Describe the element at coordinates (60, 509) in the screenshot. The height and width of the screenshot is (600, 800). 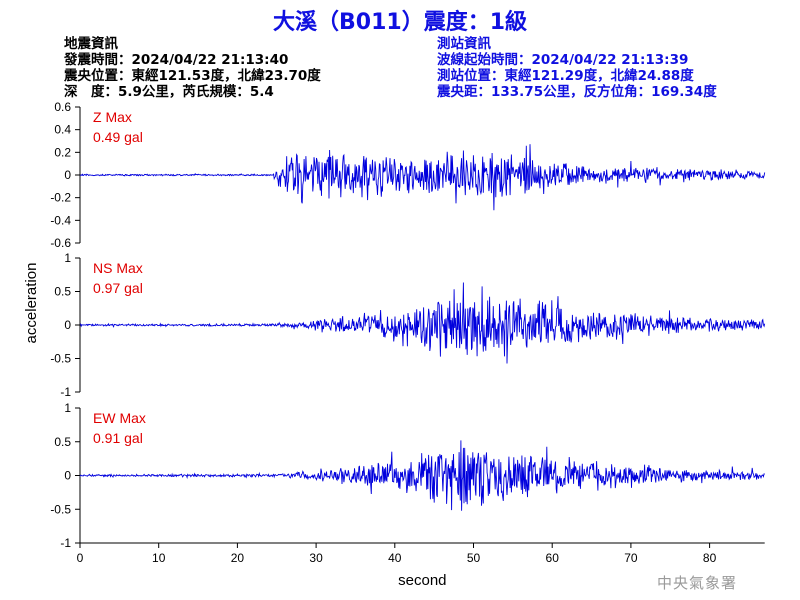
I see `y-tick-label-ew: -0.5` at that location.